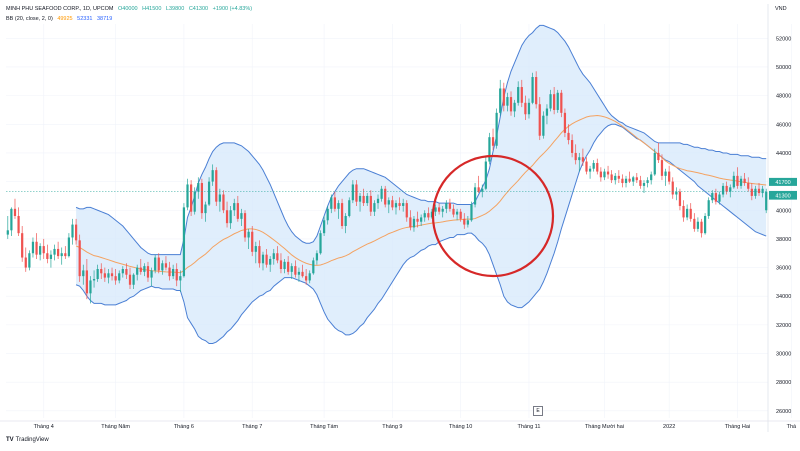 This screenshot has width=800, height=451. Describe the element at coordinates (152, 9) in the screenshot. I see `high-value: H41500` at that location.